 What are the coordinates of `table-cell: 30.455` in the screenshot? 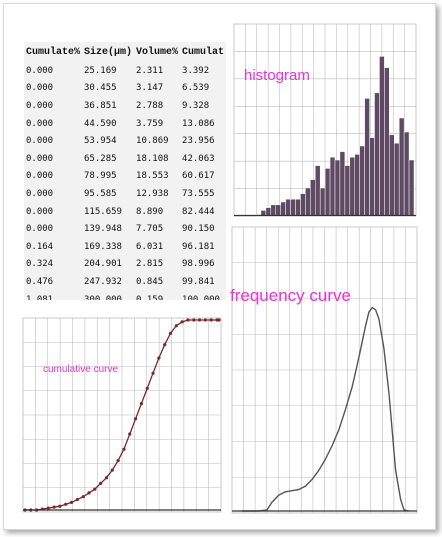 It's located at (100, 88).